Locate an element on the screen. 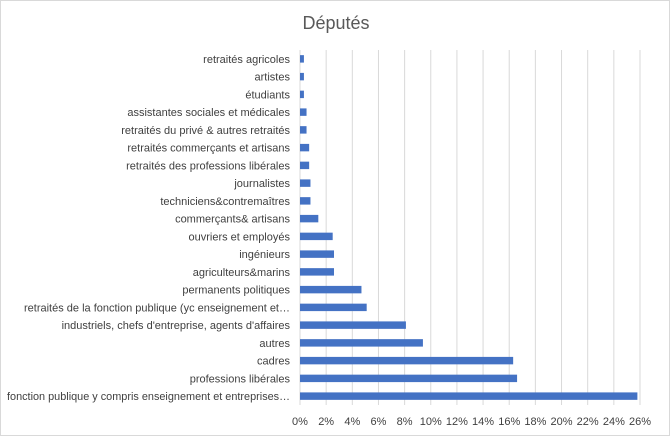 This screenshot has height=437, width=670. category-label: étudiants is located at coordinates (267, 95).